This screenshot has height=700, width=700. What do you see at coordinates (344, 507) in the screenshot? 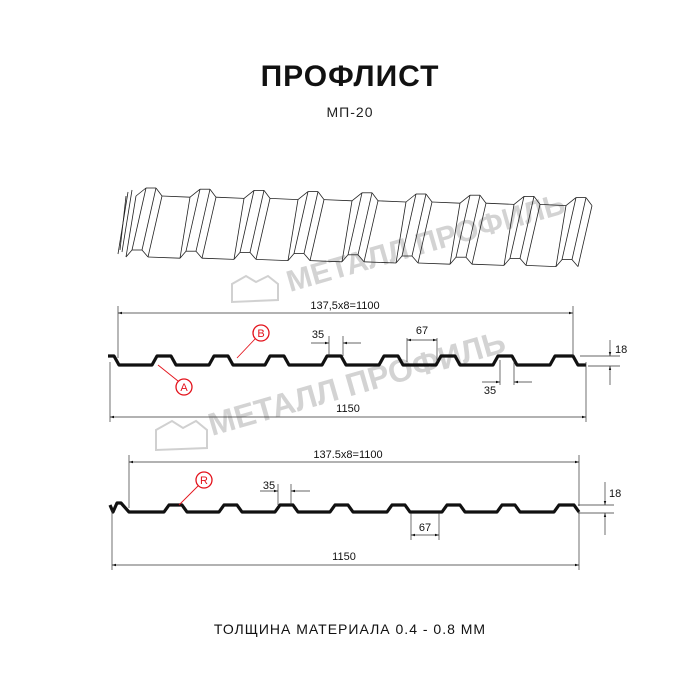
I see `profile-2-outline` at bounding box center [344, 507].